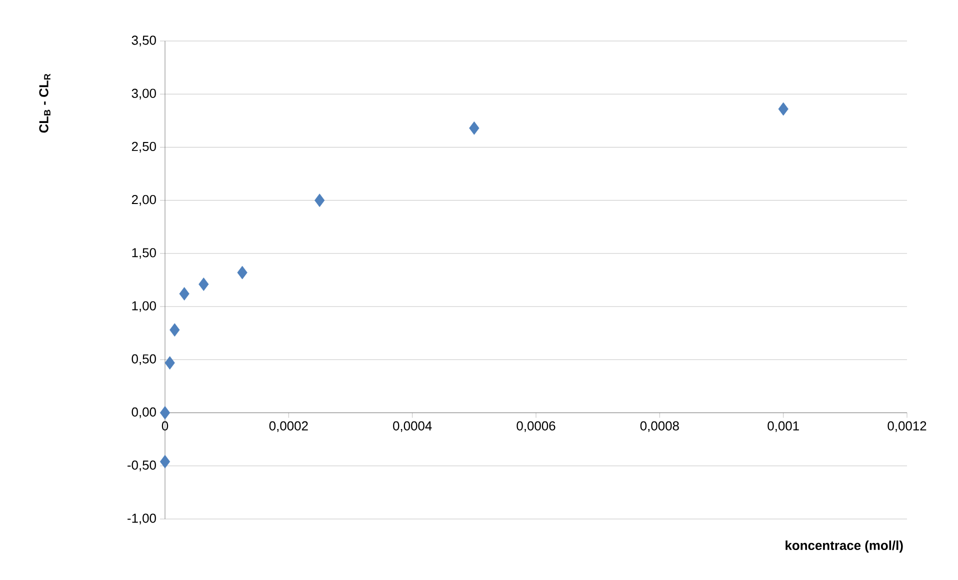 The height and width of the screenshot is (580, 958). I want to click on x-tick-label: 0,0002, so click(288, 426).